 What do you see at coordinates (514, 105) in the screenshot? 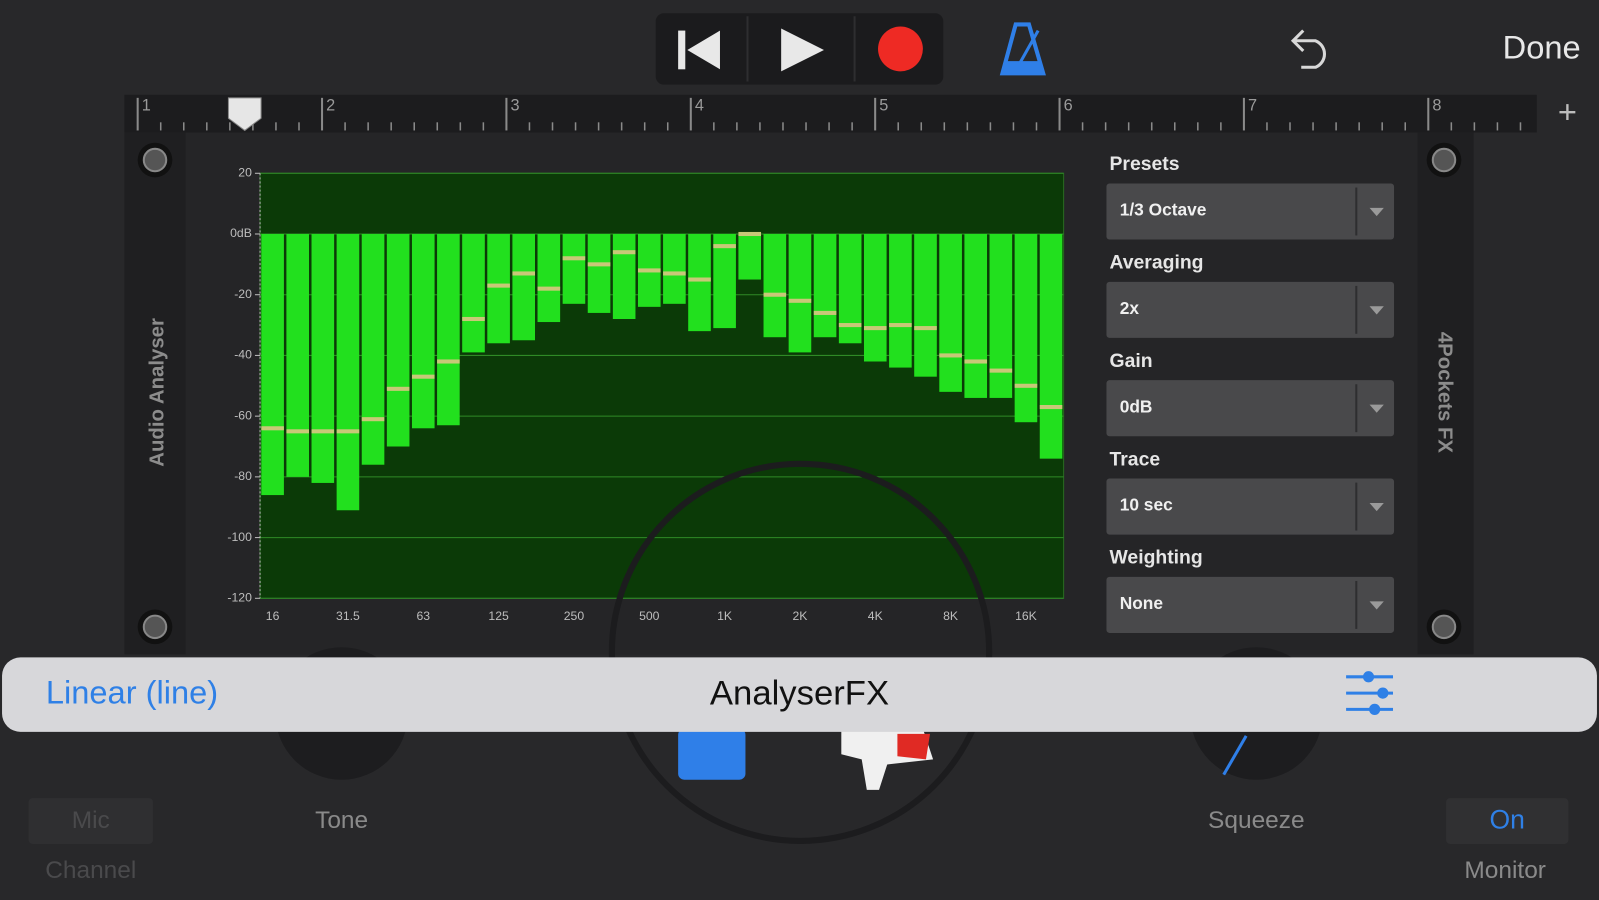
I see `ruler-number: 3` at bounding box center [514, 105].